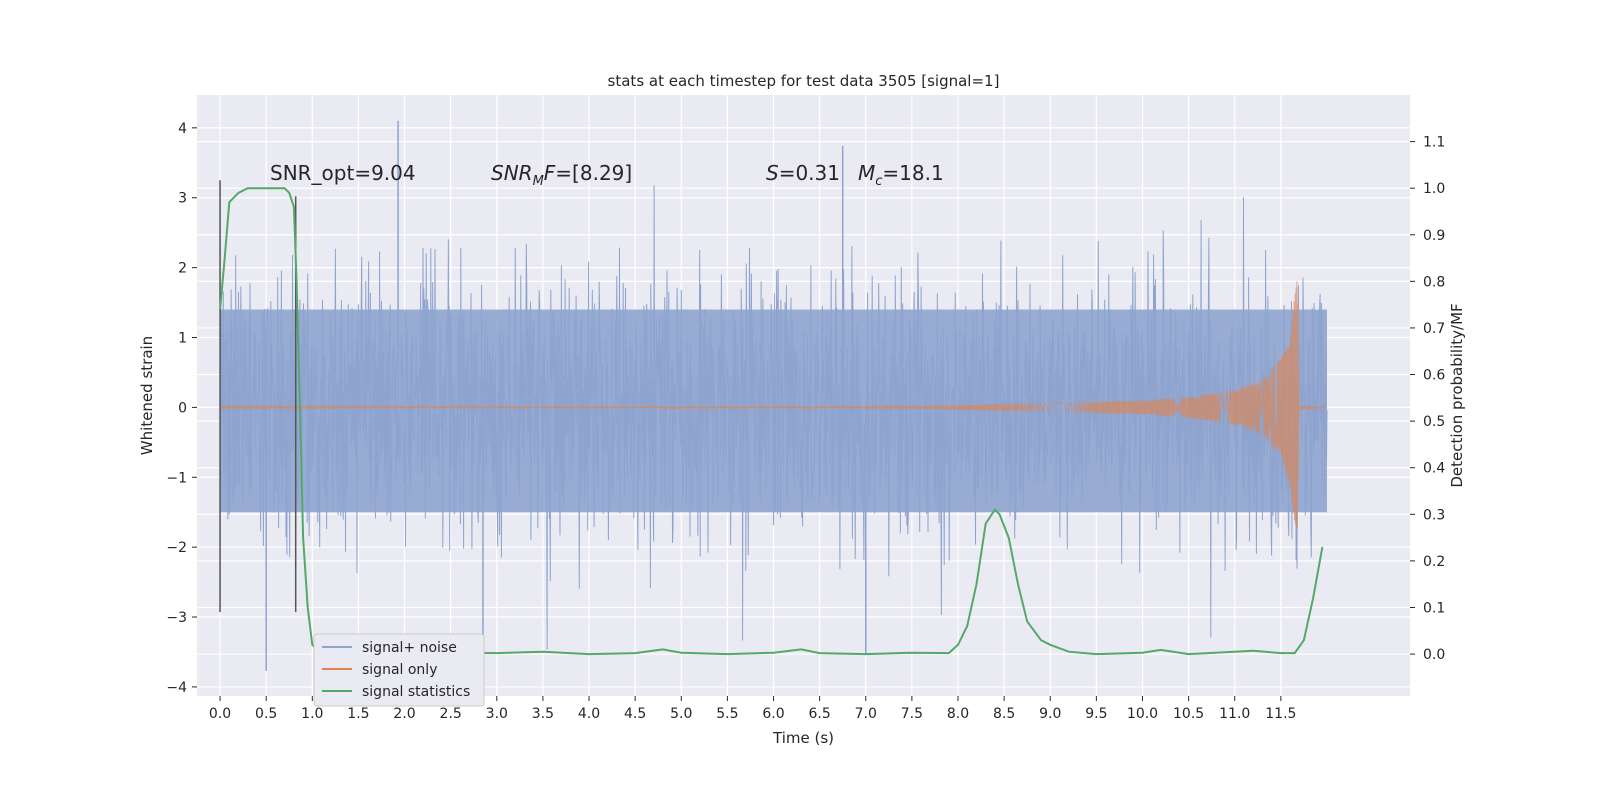 Image resolution: width=1600 pixels, height=800 pixels. What do you see at coordinates (593, 173) in the screenshot?
I see `annotation-snr-mf-value: =[8.29]` at bounding box center [593, 173].